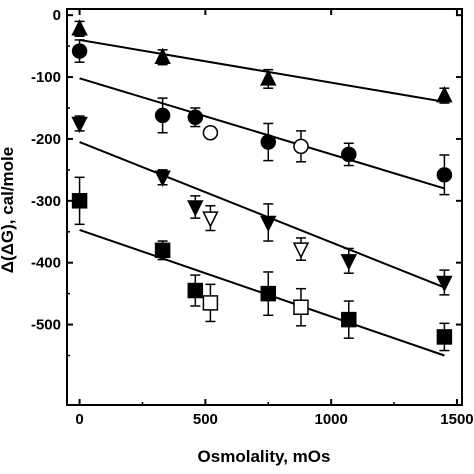 The width and height of the screenshot is (474, 474). What do you see at coordinates (8, 210) in the screenshot?
I see `y-axis-title: Δ(ΔG), cal/mole` at bounding box center [8, 210].